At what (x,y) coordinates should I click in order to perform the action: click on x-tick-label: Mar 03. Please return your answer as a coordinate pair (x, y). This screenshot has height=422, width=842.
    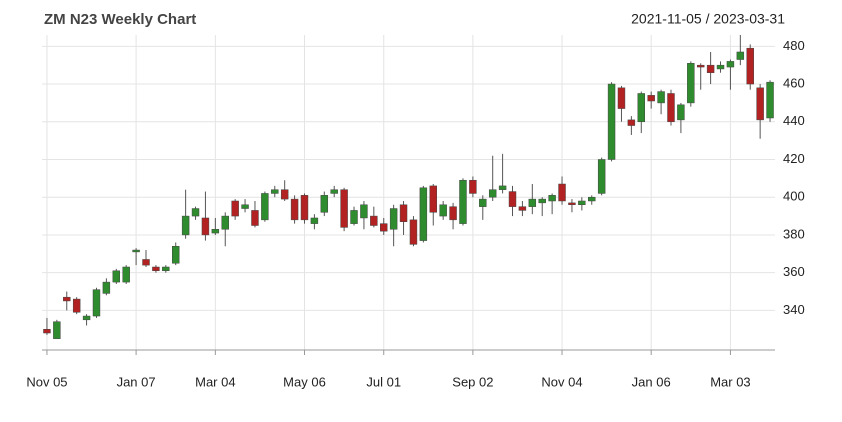
    Looking at the image, I should click on (730, 381).